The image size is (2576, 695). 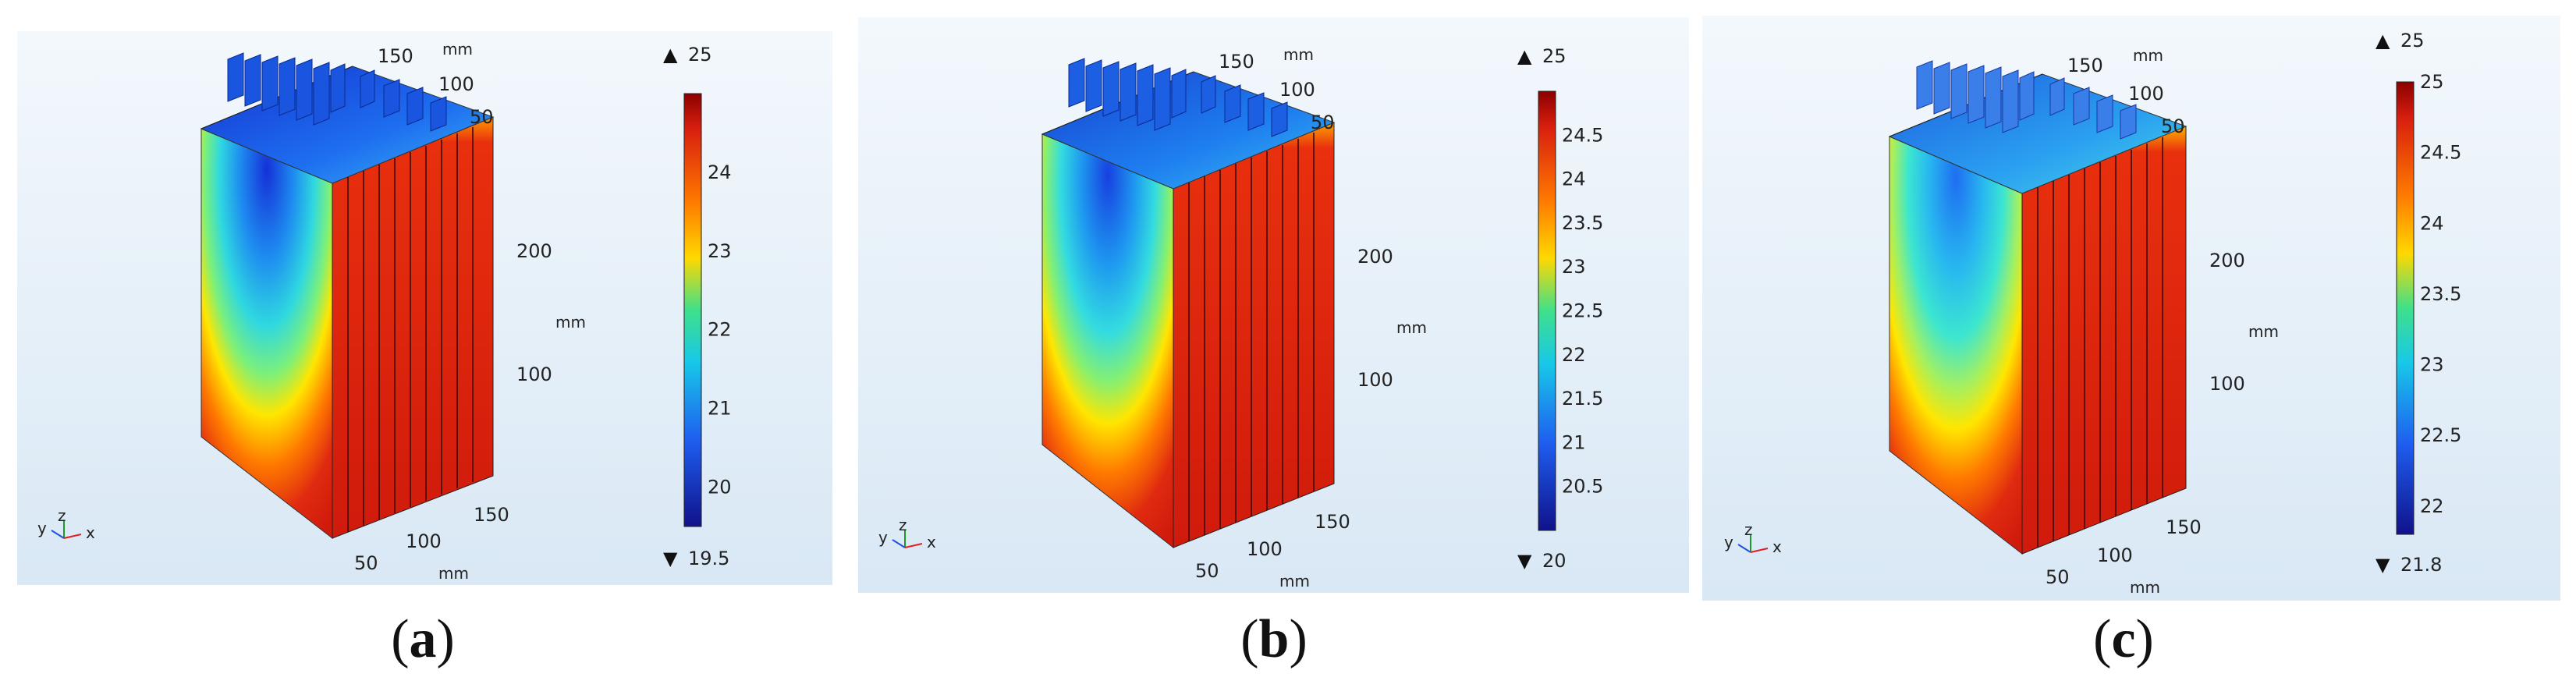 What do you see at coordinates (1582, 487) in the screenshot?
I see `colorbar-tick-label: 20.5` at bounding box center [1582, 487].